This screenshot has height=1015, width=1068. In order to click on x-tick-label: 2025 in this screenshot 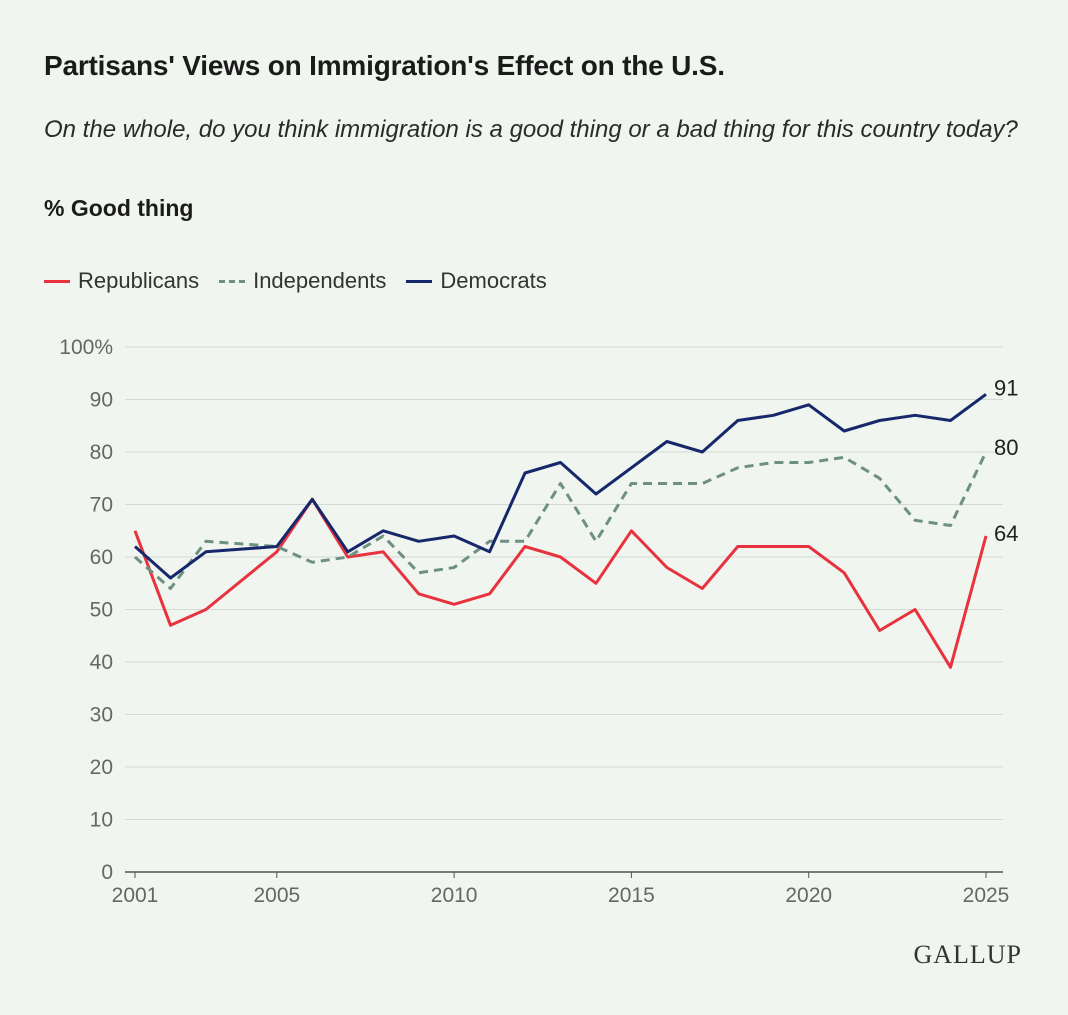, I will do `click(986, 895)`.